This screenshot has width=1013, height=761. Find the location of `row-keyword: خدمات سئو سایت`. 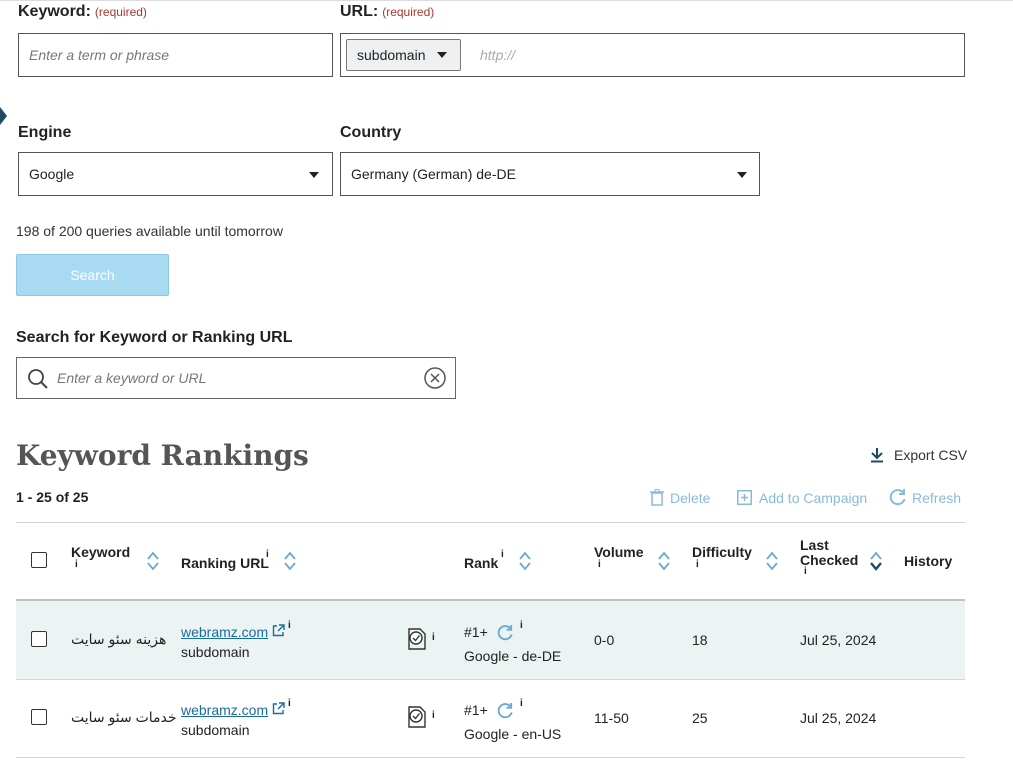

row-keyword: خدمات سئو سایت is located at coordinates (124, 717).